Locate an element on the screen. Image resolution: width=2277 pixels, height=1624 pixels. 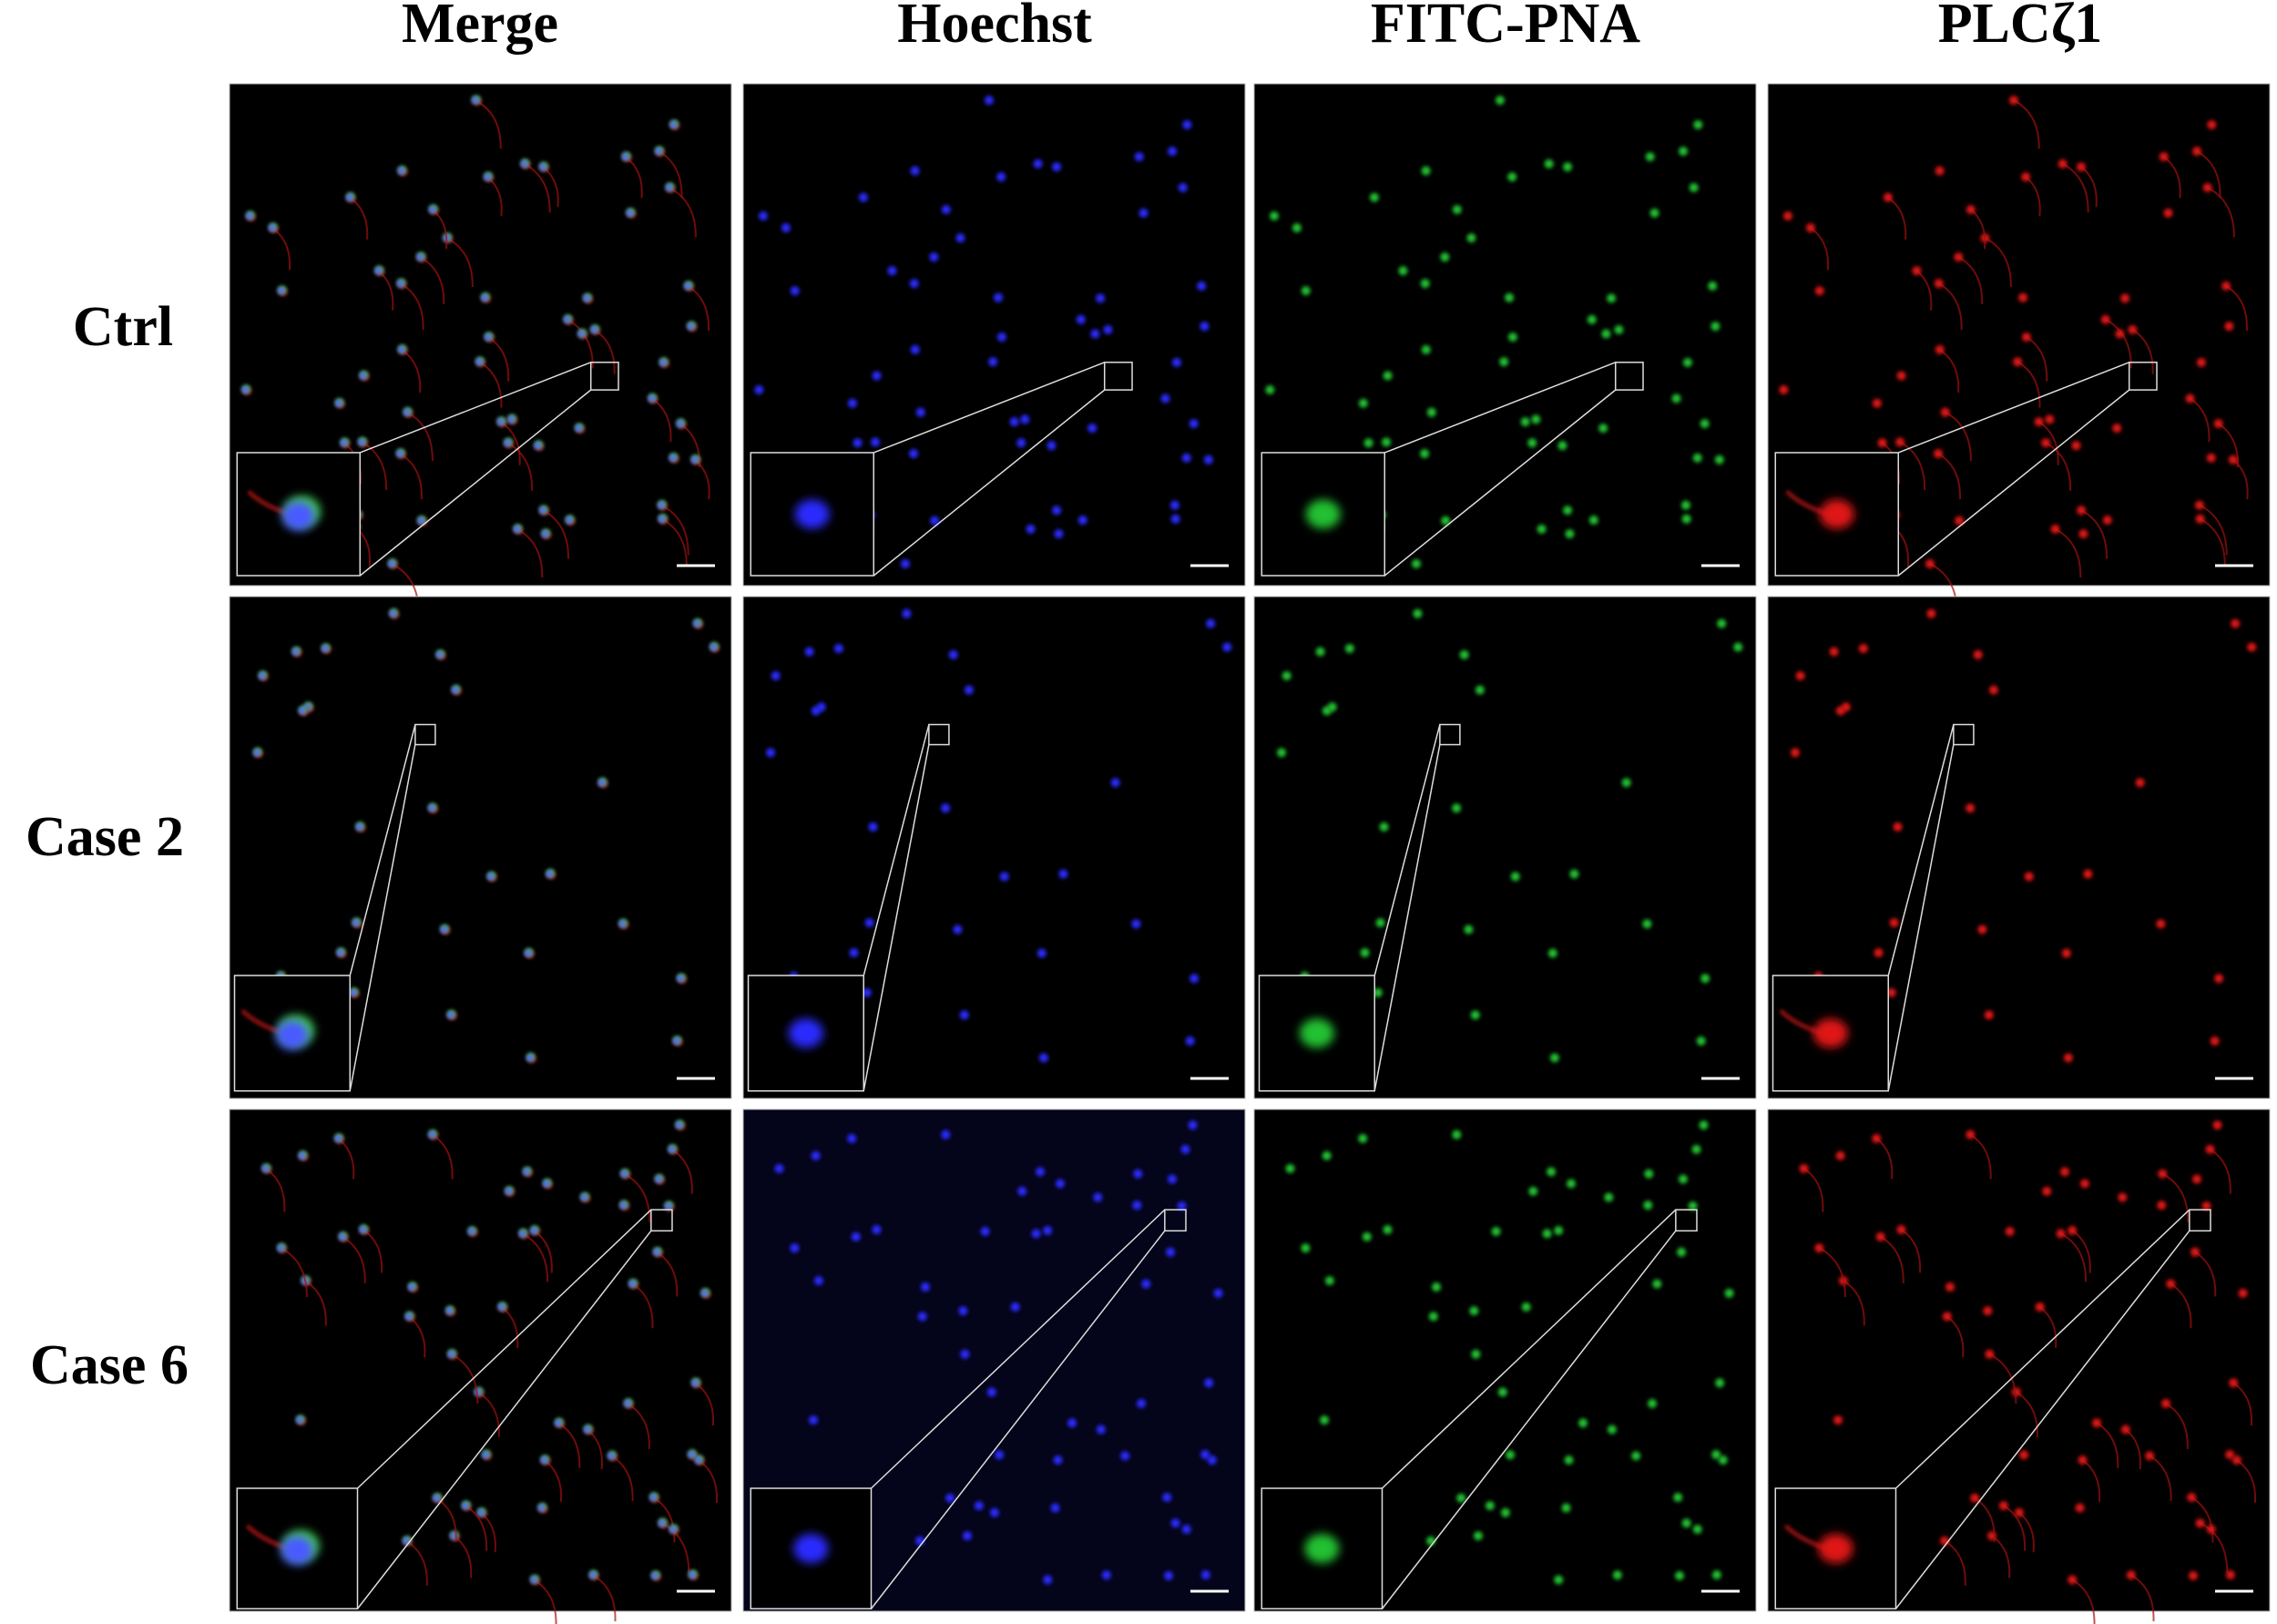
inset-frame is located at coordinates (297, 1548).